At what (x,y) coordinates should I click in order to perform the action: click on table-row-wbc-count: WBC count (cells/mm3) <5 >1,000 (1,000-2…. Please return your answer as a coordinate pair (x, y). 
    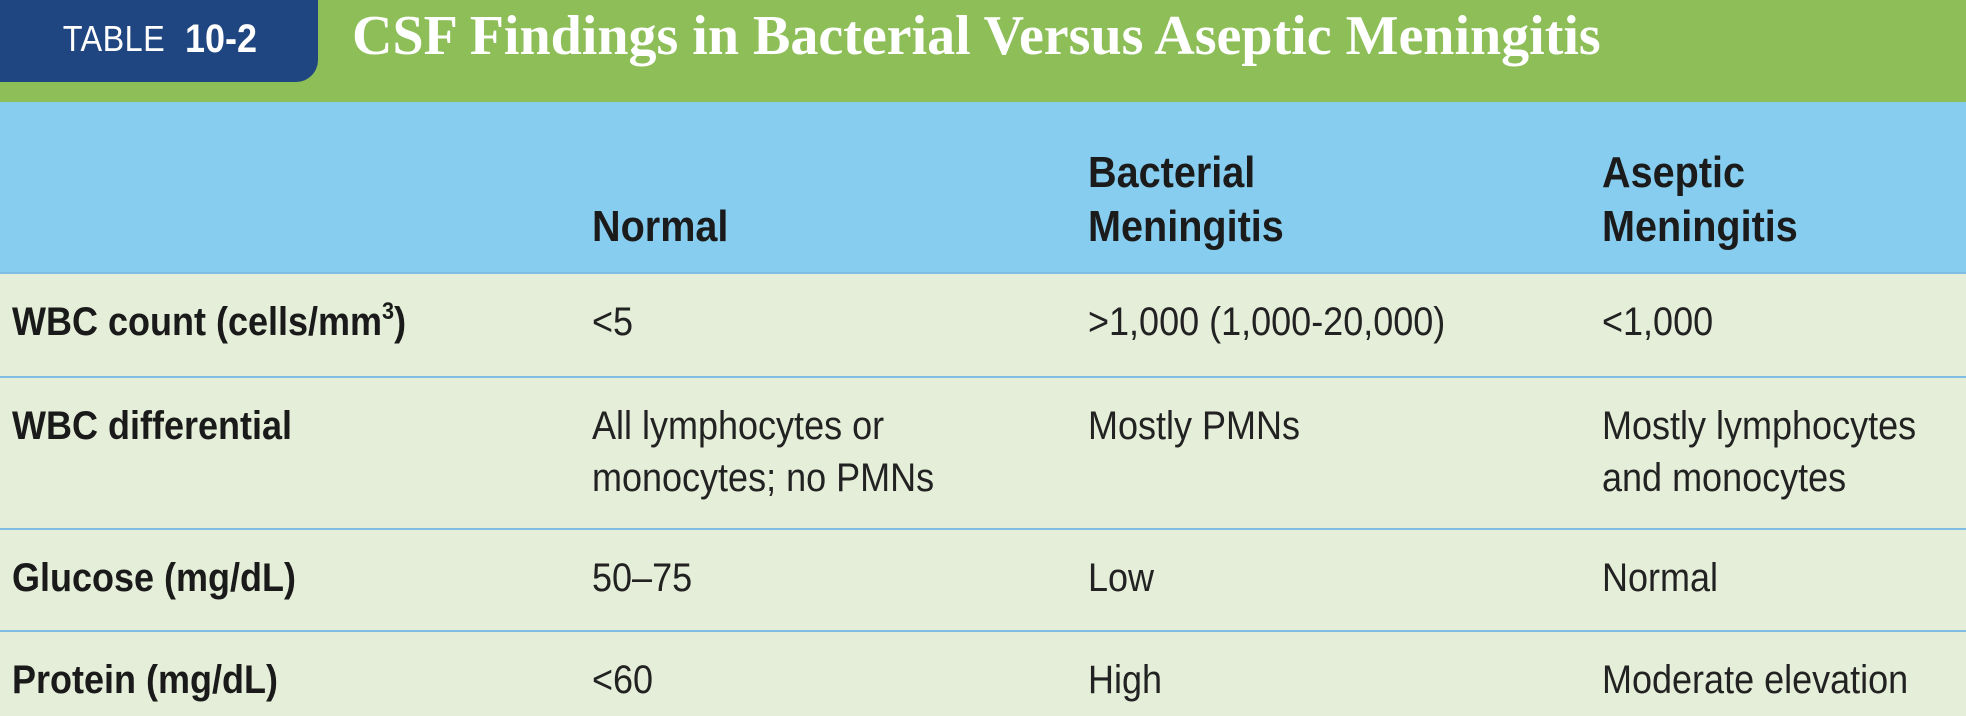
    Looking at the image, I should click on (983, 324).